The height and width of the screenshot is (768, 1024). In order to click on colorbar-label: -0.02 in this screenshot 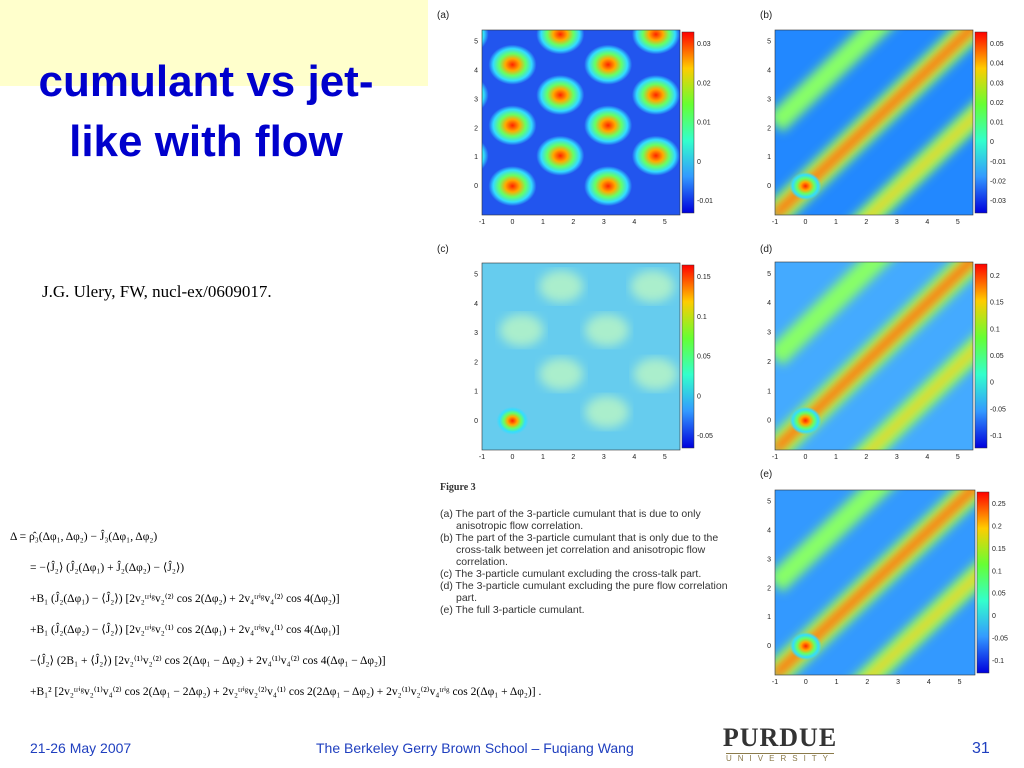, I will do `click(998, 181)`.